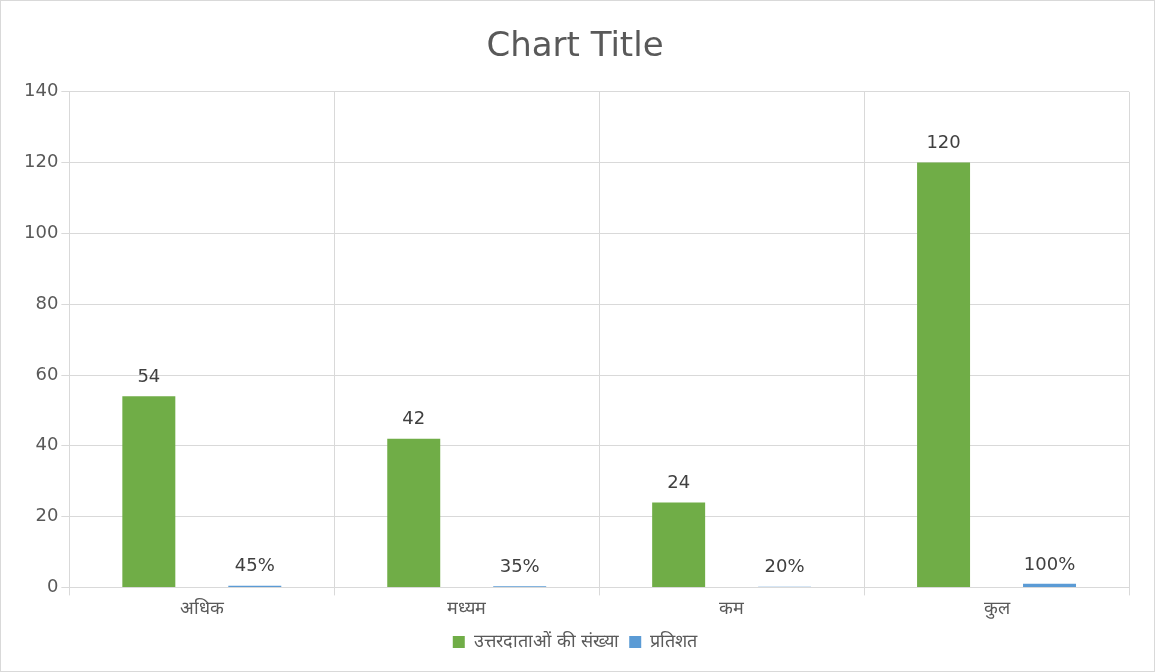 The image size is (1155, 672). I want to click on y-tick-label: 0, so click(52, 586).